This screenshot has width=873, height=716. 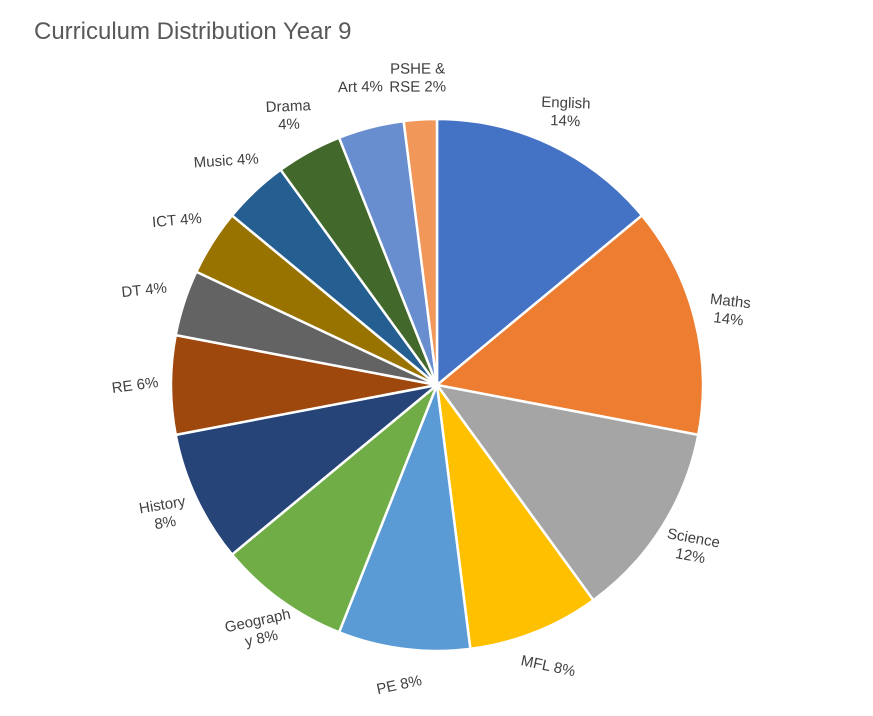 I want to click on label-line: ICT 4%, so click(x=176, y=220).